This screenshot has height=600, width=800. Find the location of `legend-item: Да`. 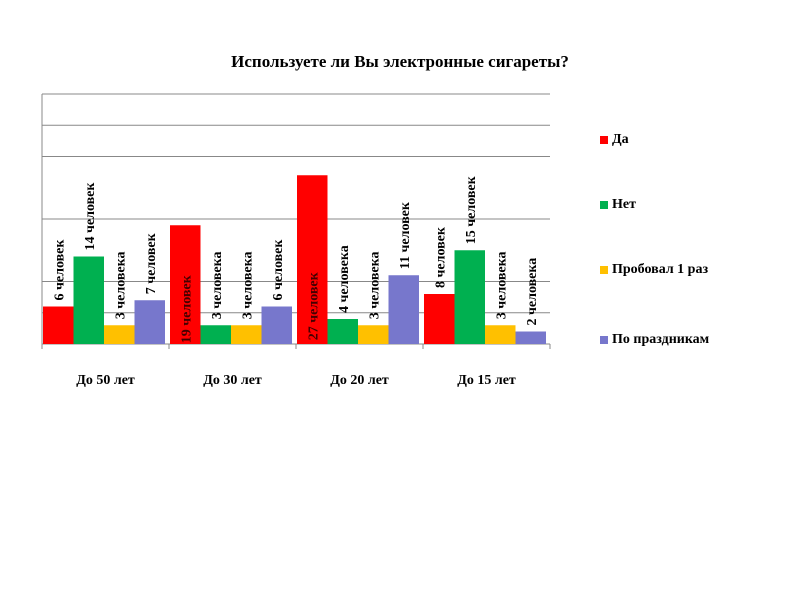

legend-item: Да is located at coordinates (614, 140).